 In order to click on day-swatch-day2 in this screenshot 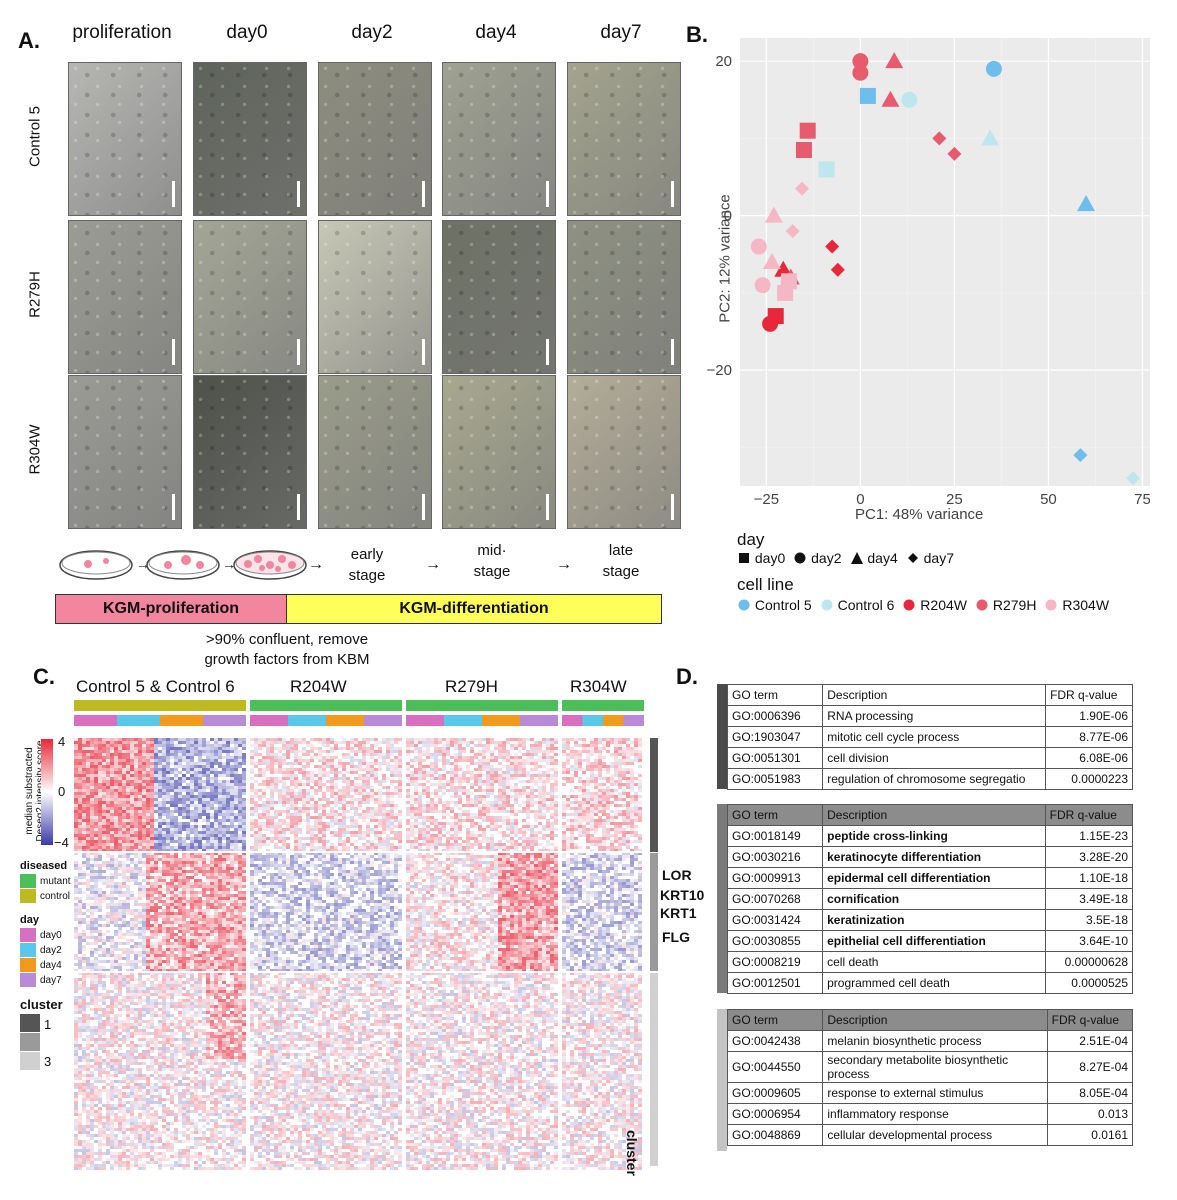, I will do `click(28, 950)`.